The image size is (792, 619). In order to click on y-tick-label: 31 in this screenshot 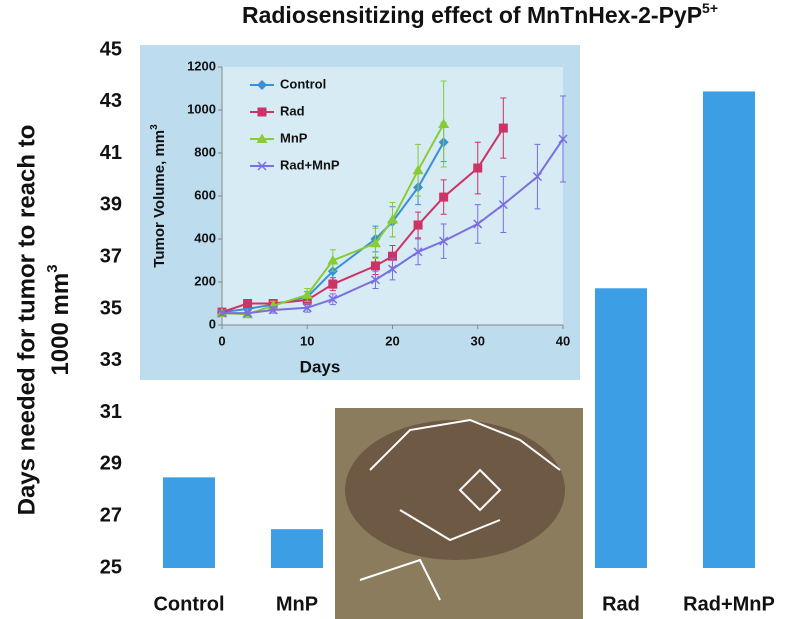, I will do `click(111, 412)`.